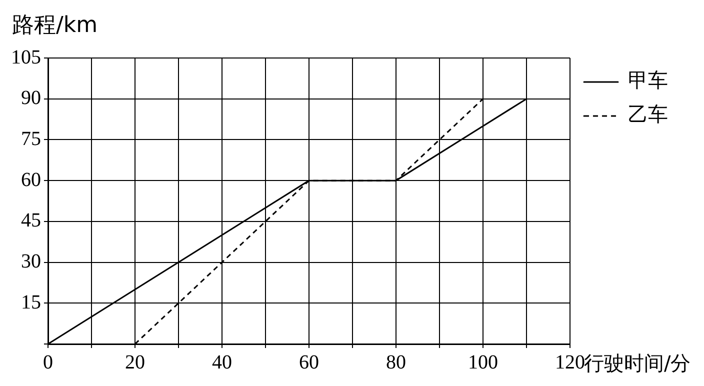  I want to click on x-tick-label: 100, so click(483, 362).